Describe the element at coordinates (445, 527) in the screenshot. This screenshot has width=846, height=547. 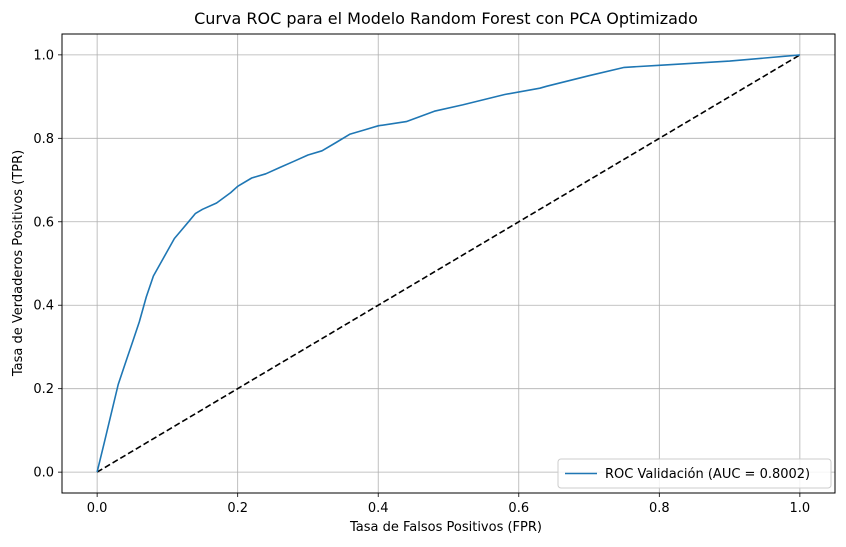
I see `x-axis-label: Tasa de Falsos Positivos (FPR)` at that location.